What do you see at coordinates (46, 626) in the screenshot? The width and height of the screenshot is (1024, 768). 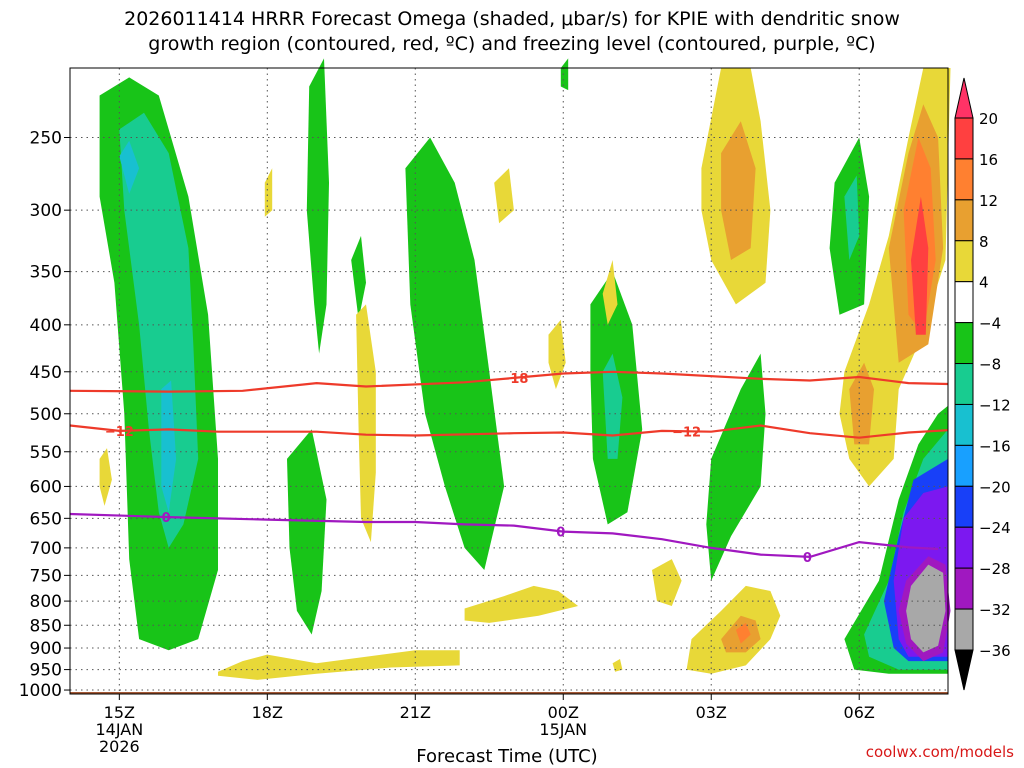 I see `y-tick-label: 850` at bounding box center [46, 626].